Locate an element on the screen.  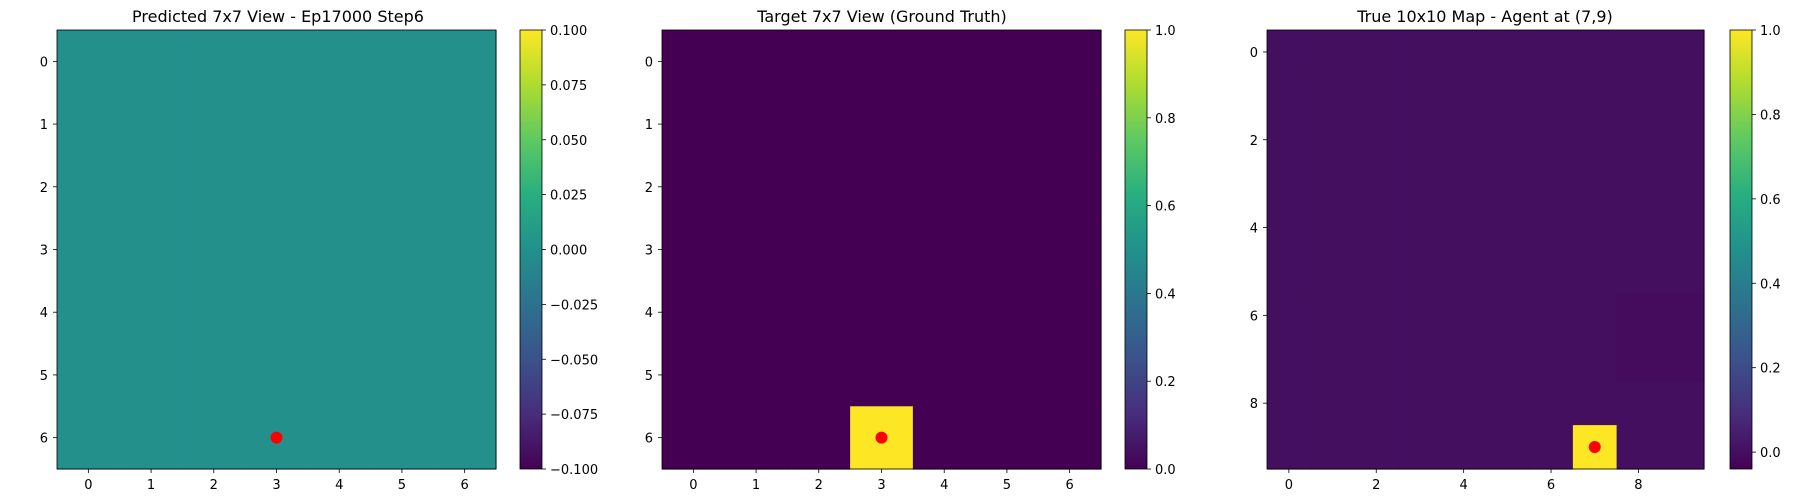
x-tick-label: 2 is located at coordinates (214, 485).